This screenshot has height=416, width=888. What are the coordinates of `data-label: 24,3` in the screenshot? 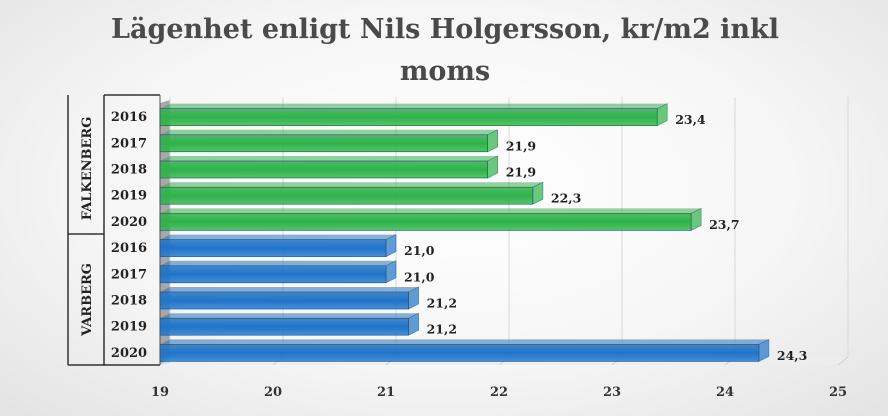 It's located at (792, 355).